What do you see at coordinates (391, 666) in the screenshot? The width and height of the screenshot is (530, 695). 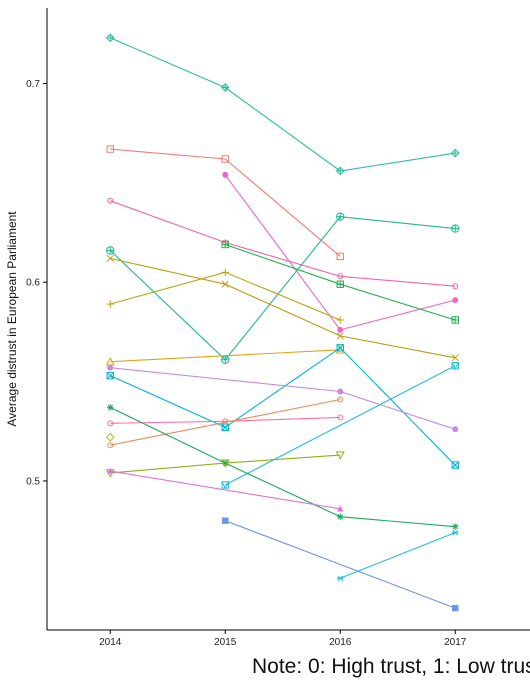 I see `note-text: Note: 0: High trust, 1: Low trust` at bounding box center [391, 666].